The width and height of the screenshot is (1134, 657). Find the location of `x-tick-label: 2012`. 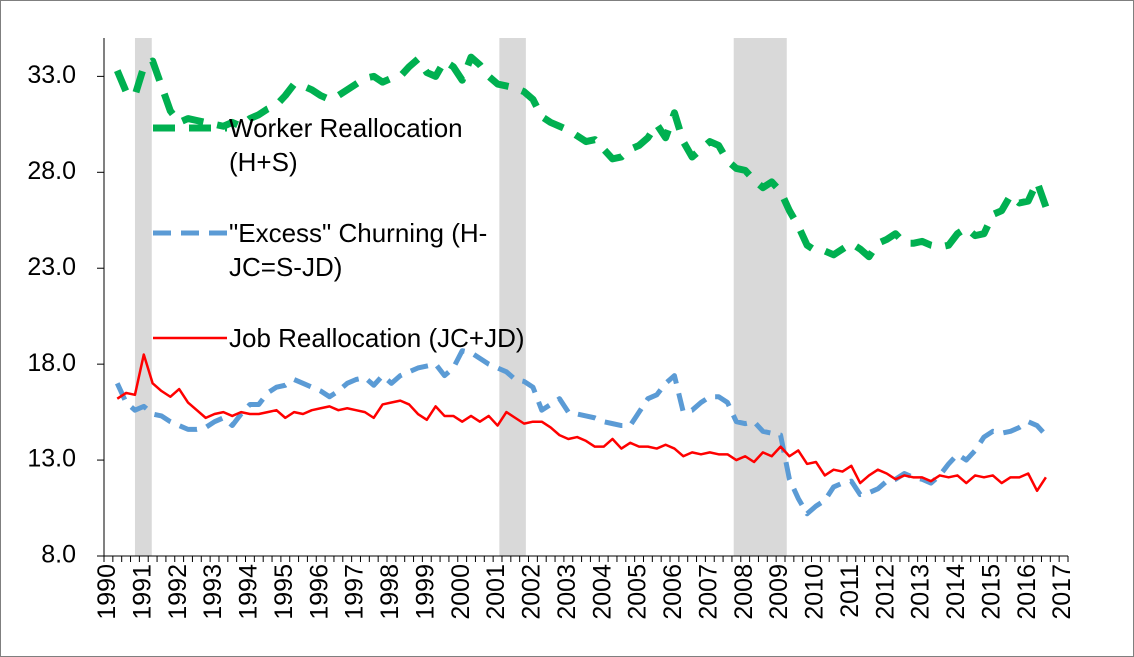

x-tick-label: 2012 is located at coordinates (885, 592).